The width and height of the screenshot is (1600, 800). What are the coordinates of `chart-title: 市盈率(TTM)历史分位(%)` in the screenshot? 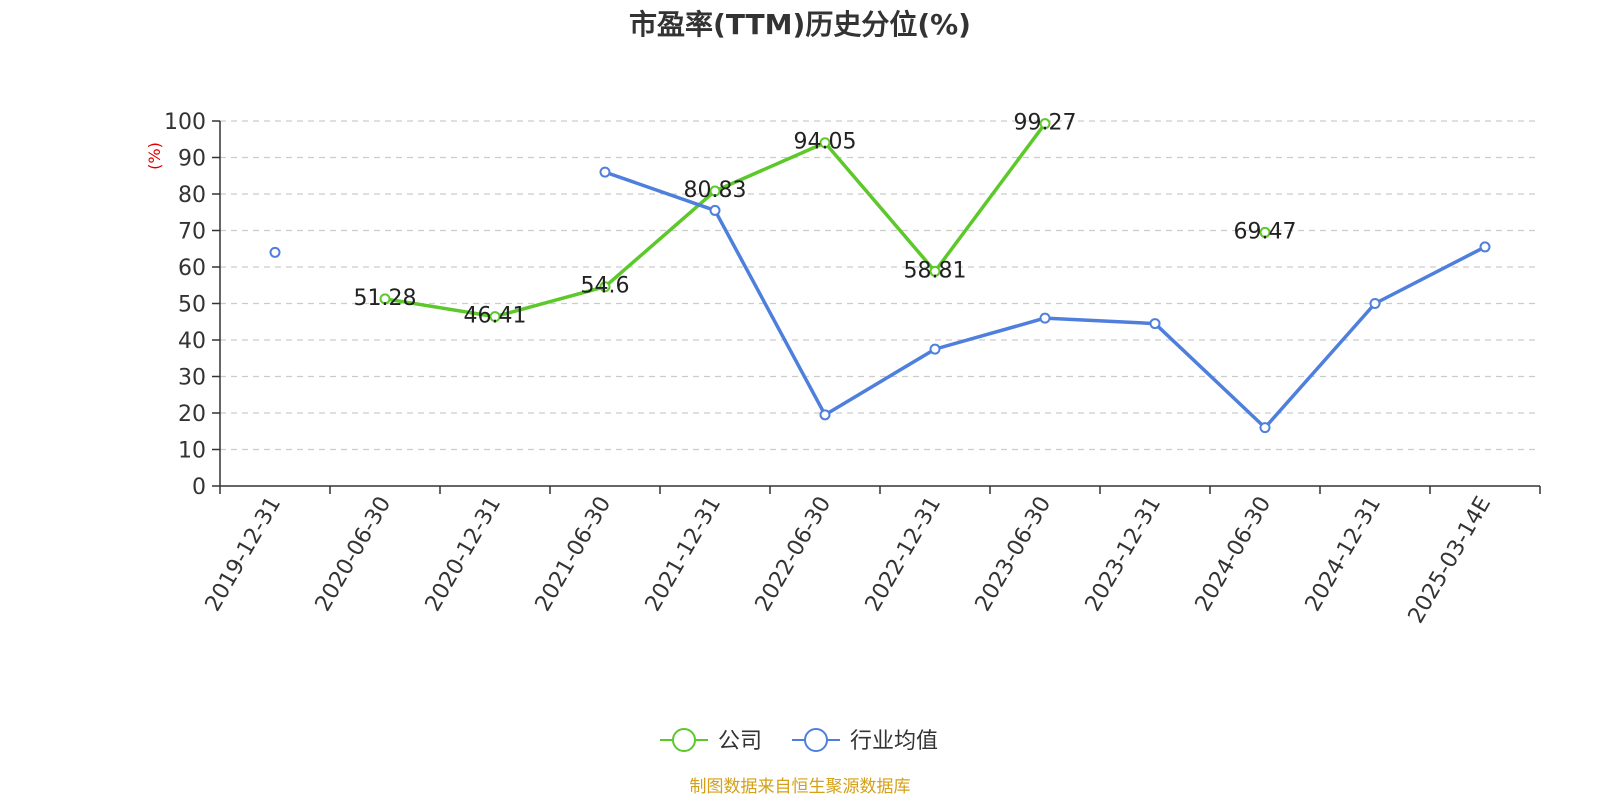 It's located at (800, 24).